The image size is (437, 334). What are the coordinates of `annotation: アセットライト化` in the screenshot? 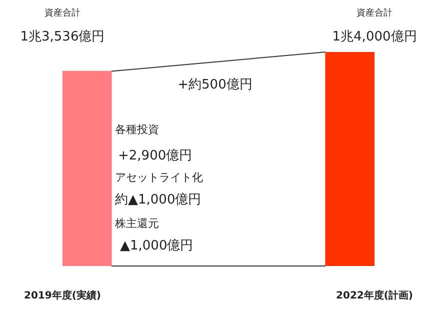 It's located at (159, 177).